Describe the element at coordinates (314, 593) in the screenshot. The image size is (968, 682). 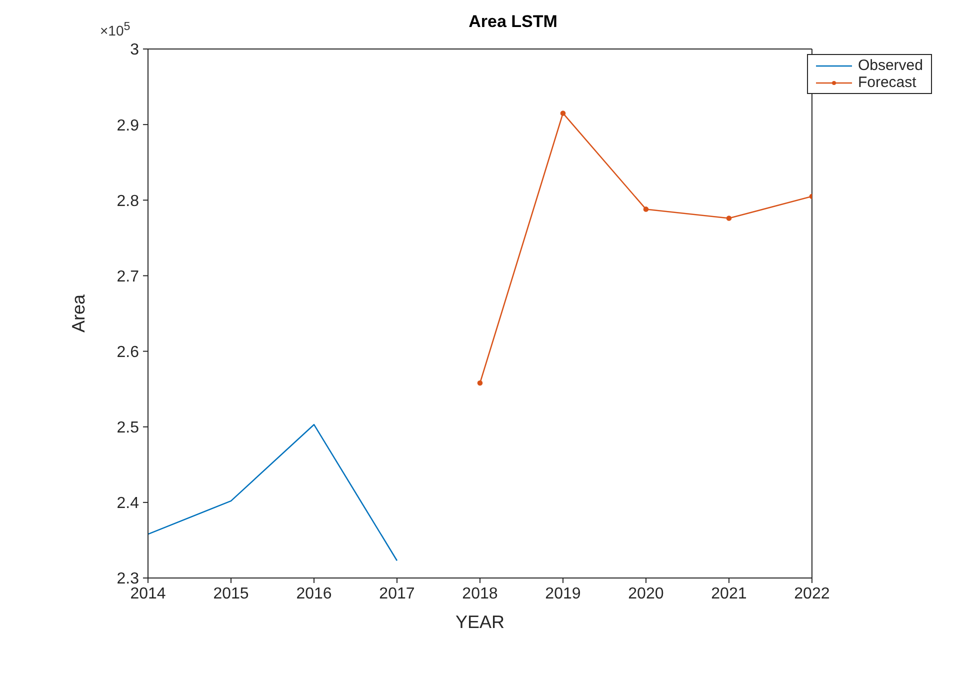
I see `x-tick-label: 2016` at that location.